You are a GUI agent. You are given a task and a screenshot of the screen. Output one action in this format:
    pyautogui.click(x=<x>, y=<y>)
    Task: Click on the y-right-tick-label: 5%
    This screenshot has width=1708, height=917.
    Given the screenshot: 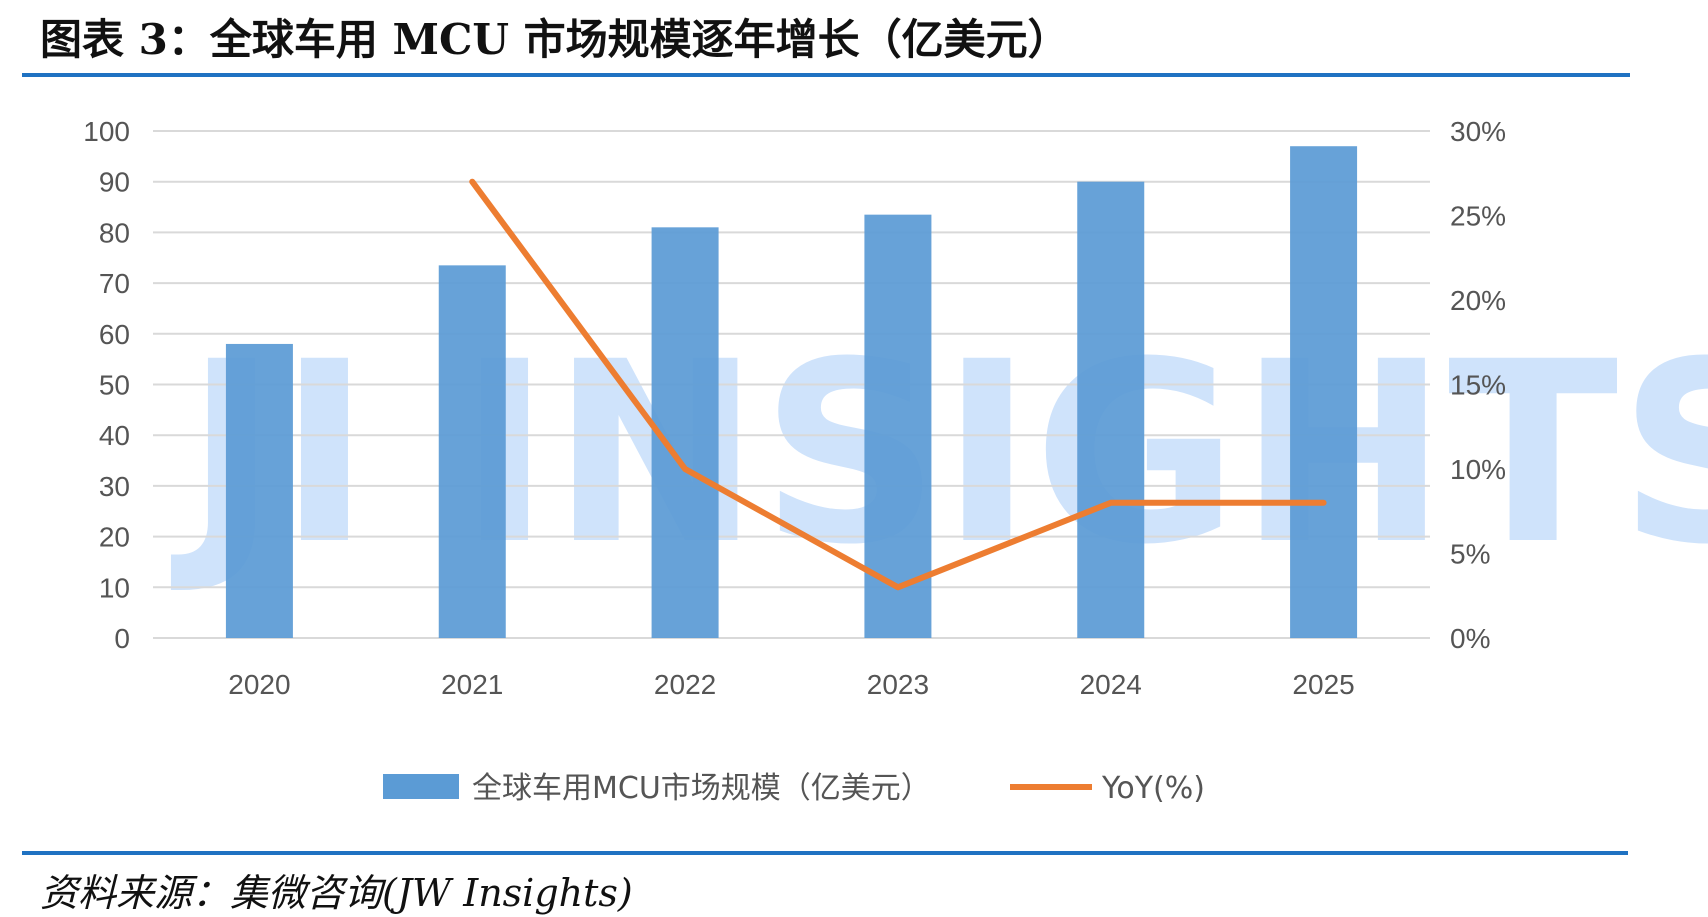 What is the action you would take?
    pyautogui.click(x=1470, y=554)
    